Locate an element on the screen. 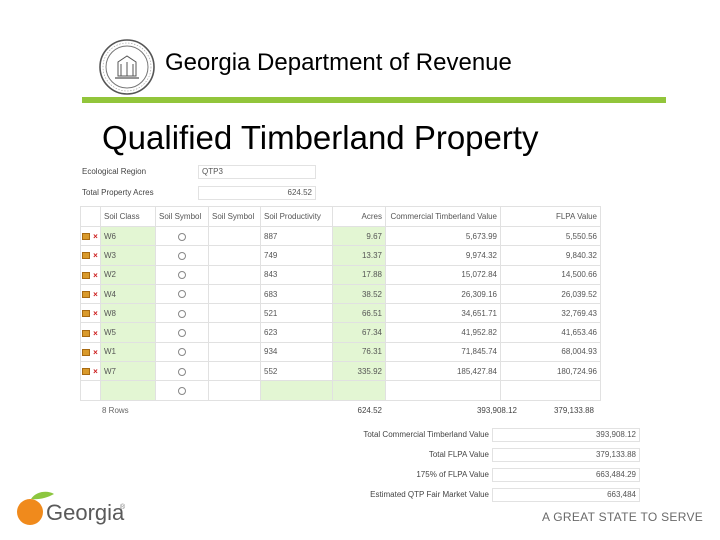 This screenshot has height=540, width=720. acres-cell: 13.37 is located at coordinates (359, 255).